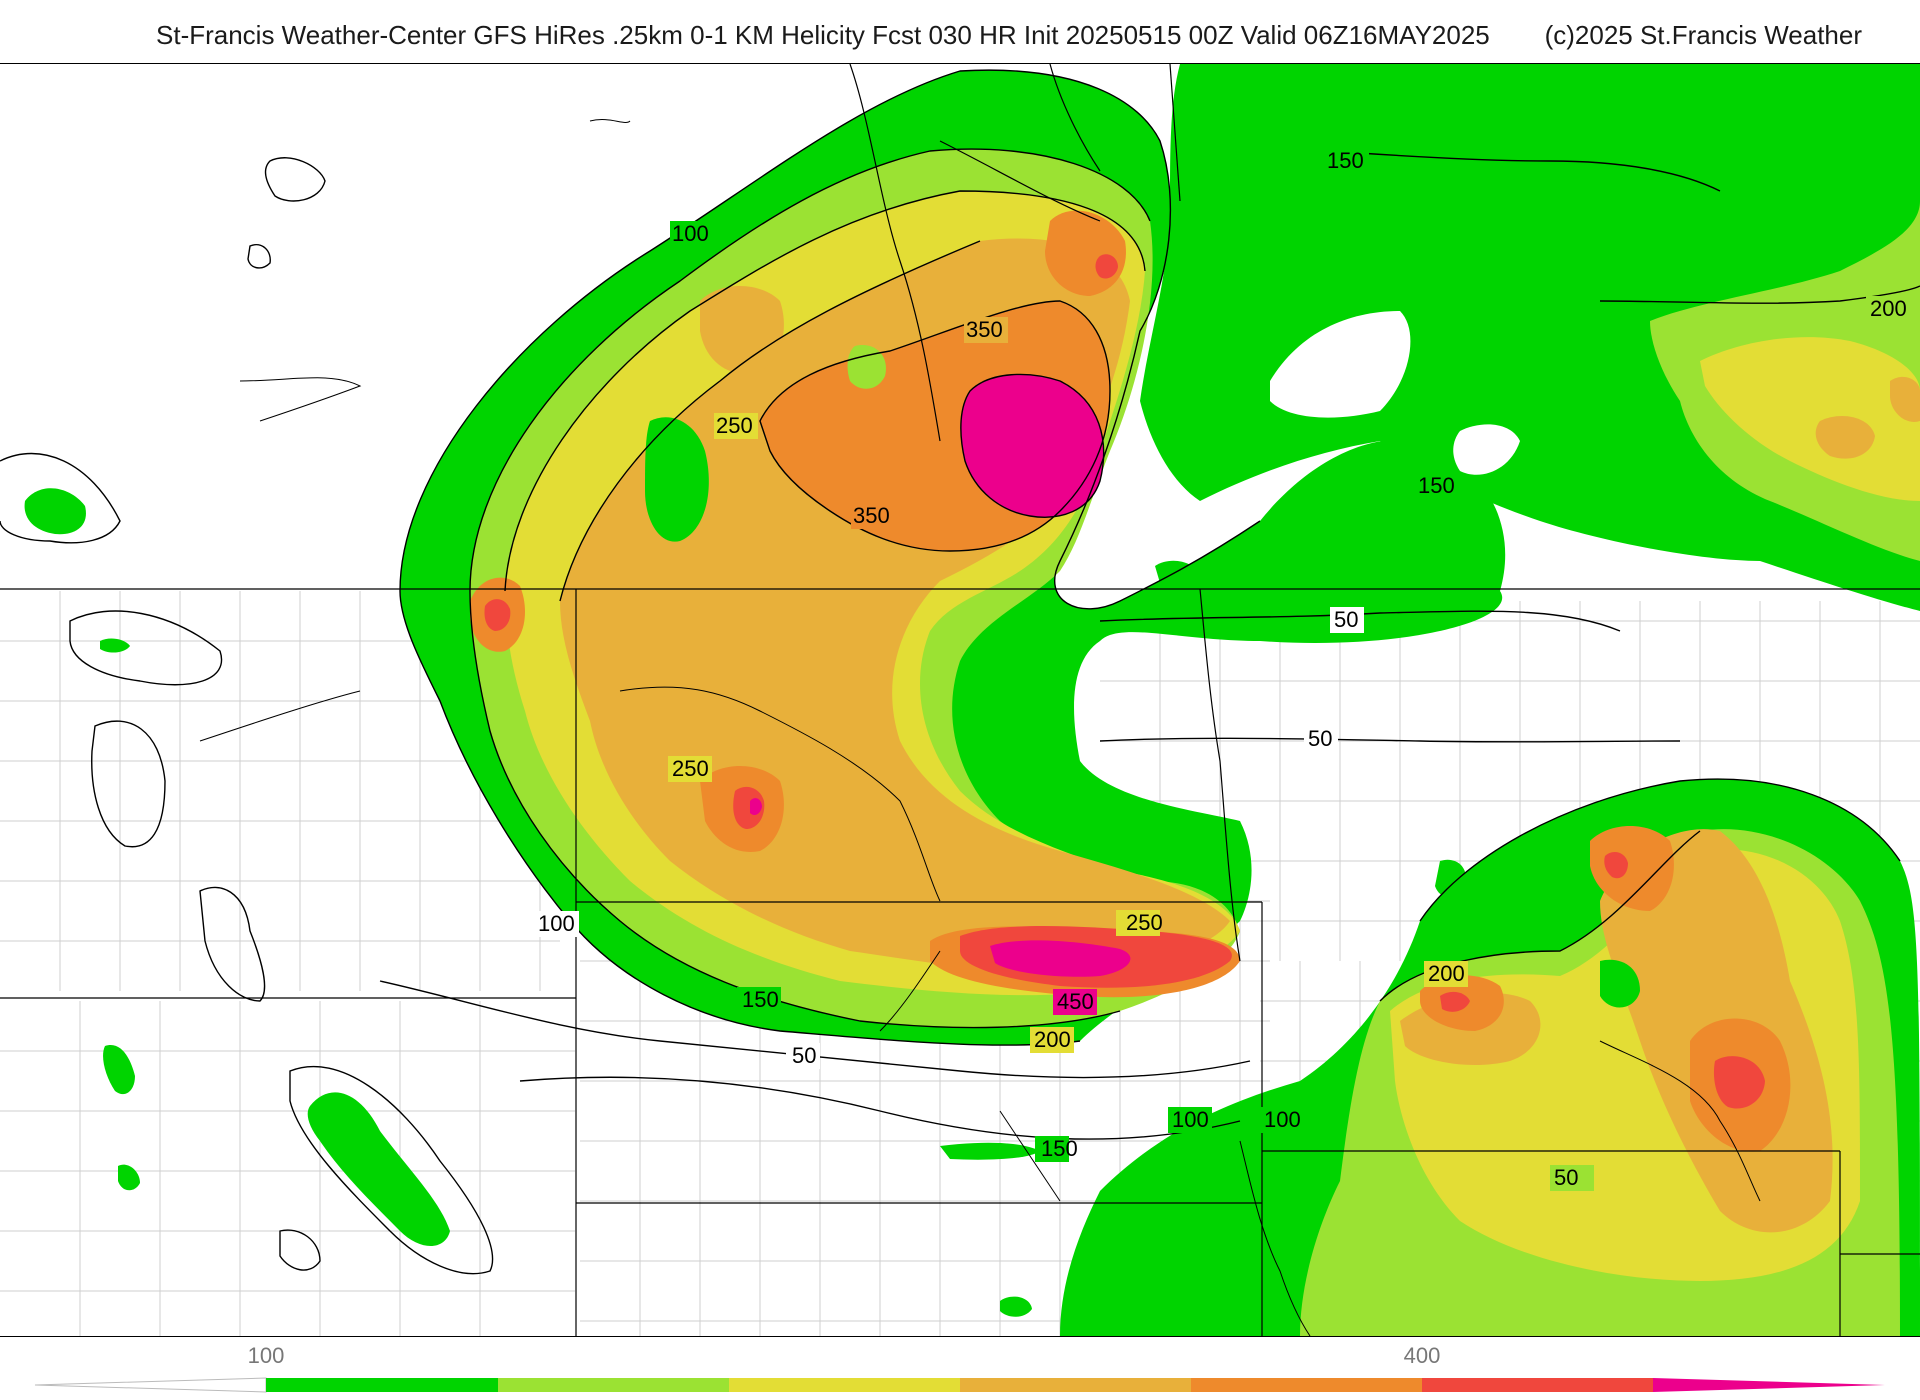 The image size is (1920, 1400). I want to click on color-legend: 100 400, so click(960, 1367).